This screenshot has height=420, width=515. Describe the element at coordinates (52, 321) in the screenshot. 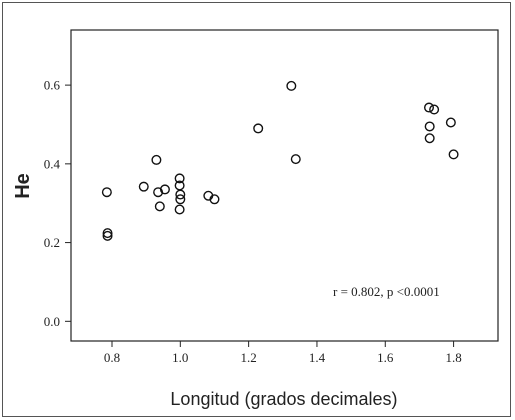

I see `y-tick-label: 0.0` at that location.